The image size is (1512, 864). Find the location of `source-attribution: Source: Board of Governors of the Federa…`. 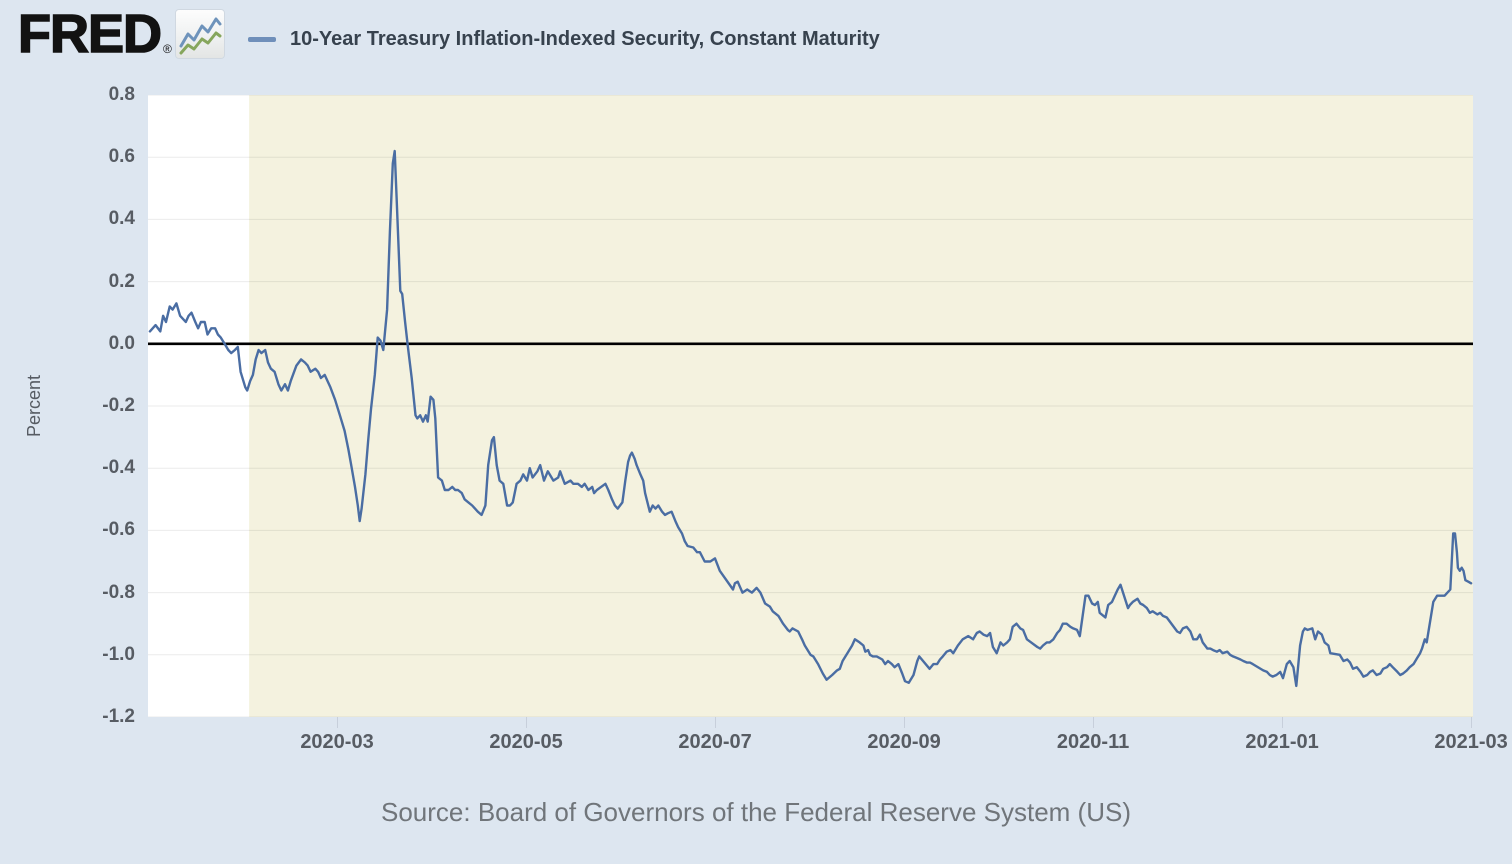

source-attribution: Source: Board of Governors of the Federa… is located at coordinates (756, 812).